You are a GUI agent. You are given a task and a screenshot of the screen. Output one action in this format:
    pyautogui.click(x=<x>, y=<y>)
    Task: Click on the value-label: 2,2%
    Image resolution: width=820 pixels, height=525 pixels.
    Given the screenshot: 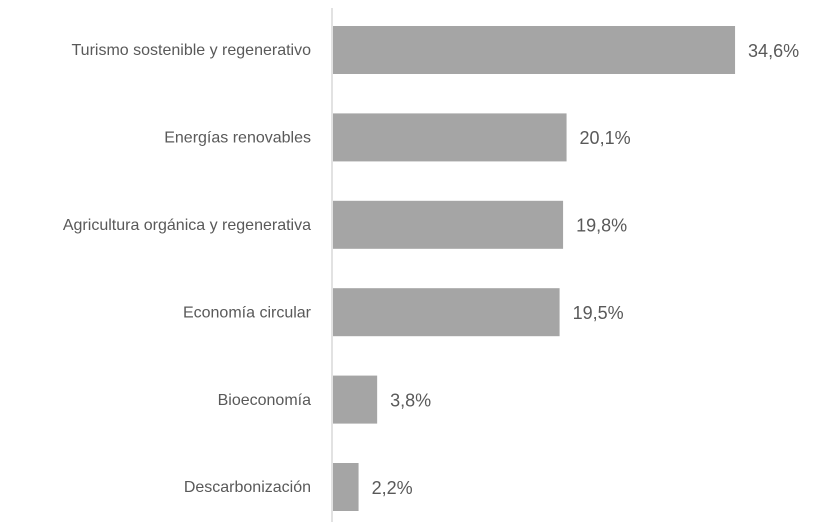 What is the action you would take?
    pyautogui.click(x=392, y=488)
    